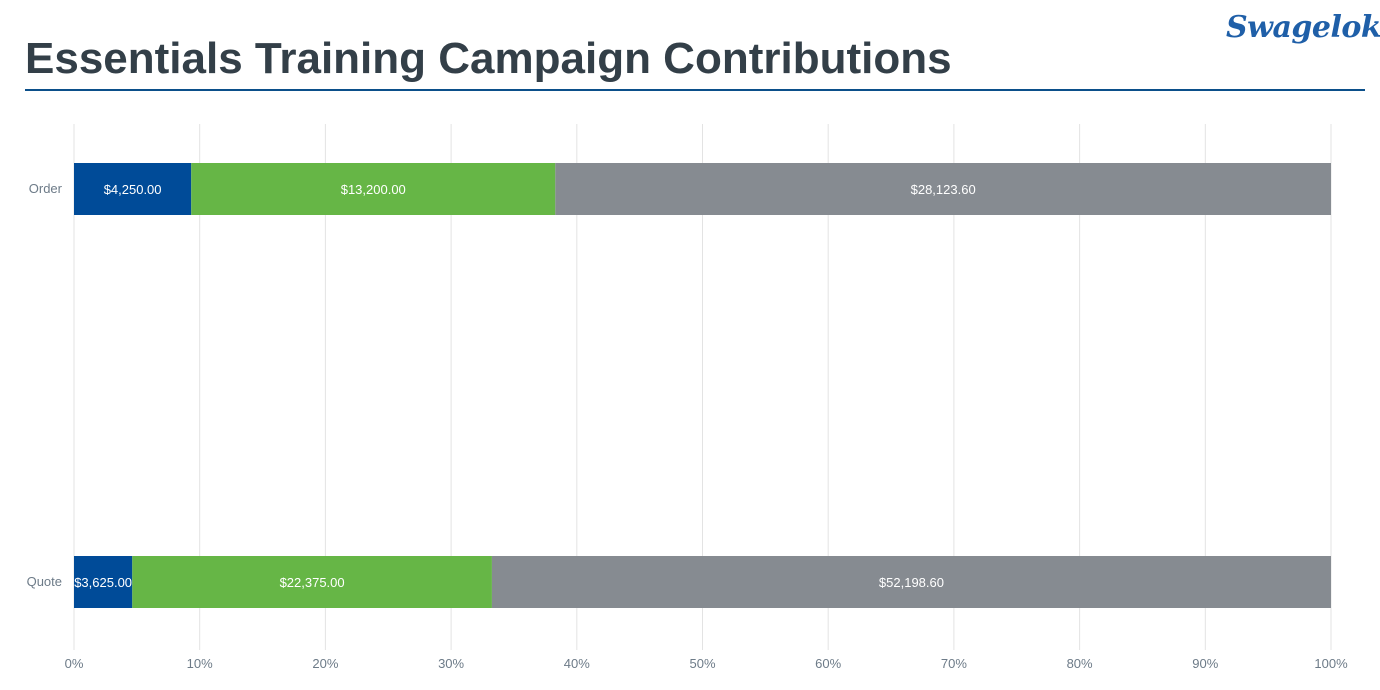  What do you see at coordinates (451, 663) in the screenshot?
I see `x-tick-label: 30%` at bounding box center [451, 663].